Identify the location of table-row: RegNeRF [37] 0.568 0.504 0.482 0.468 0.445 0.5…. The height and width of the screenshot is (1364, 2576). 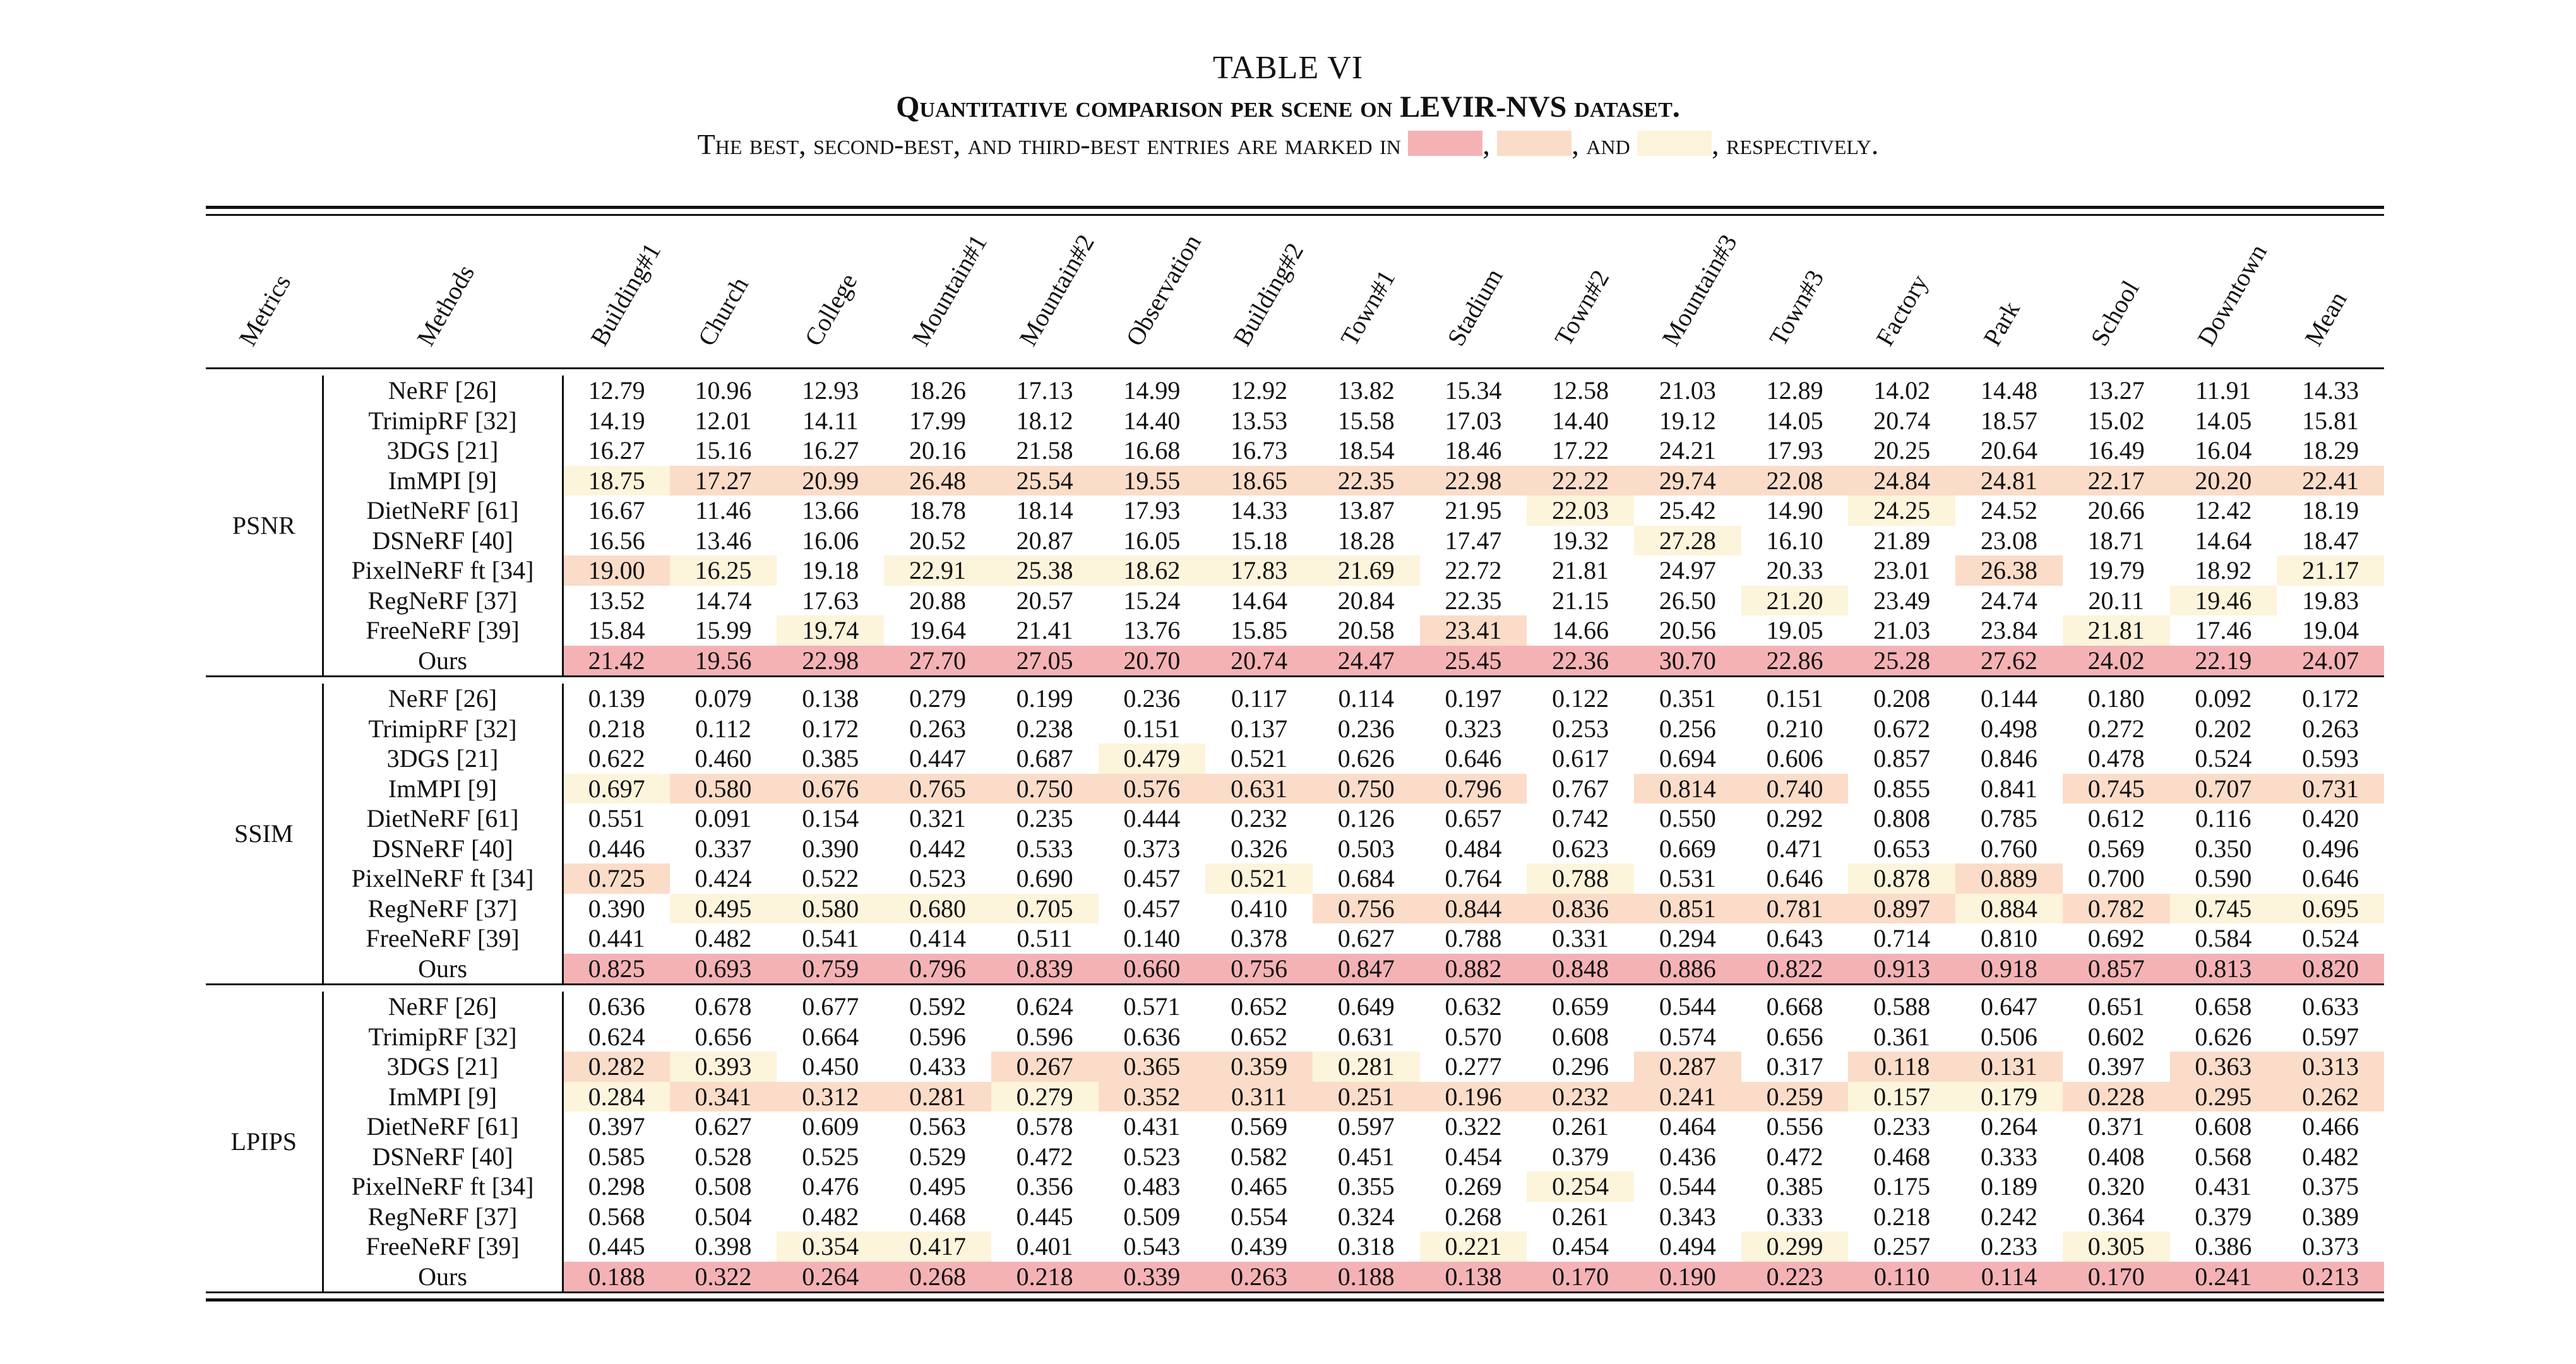
(1295, 1216).